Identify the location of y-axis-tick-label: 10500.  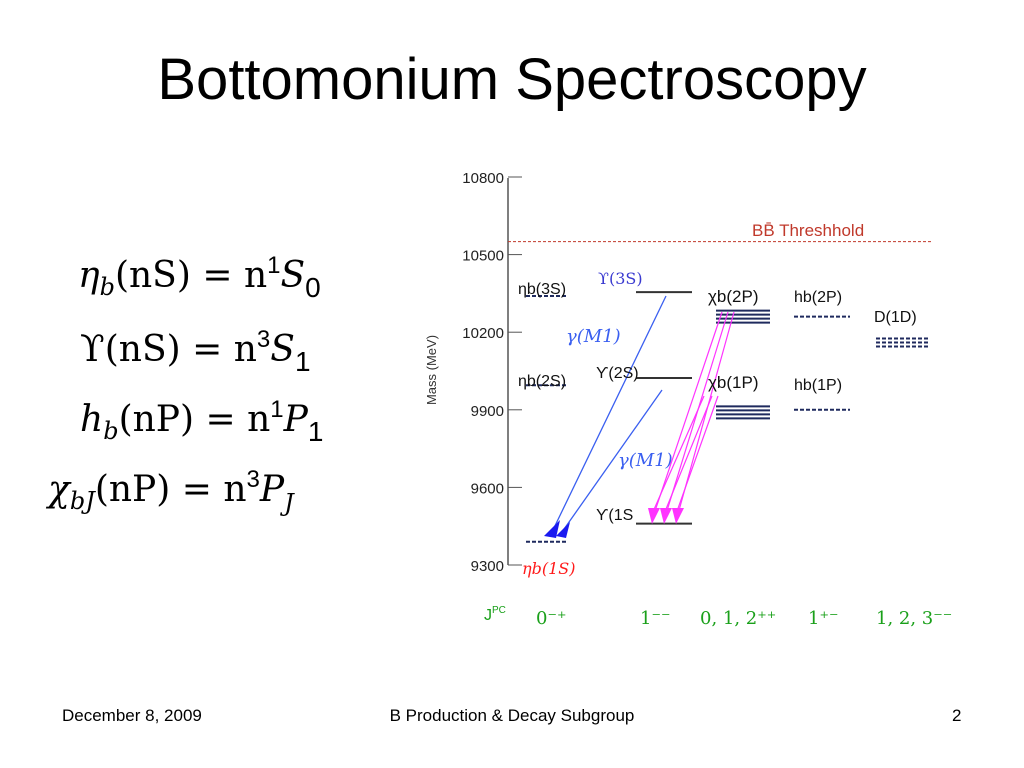
(483, 256).